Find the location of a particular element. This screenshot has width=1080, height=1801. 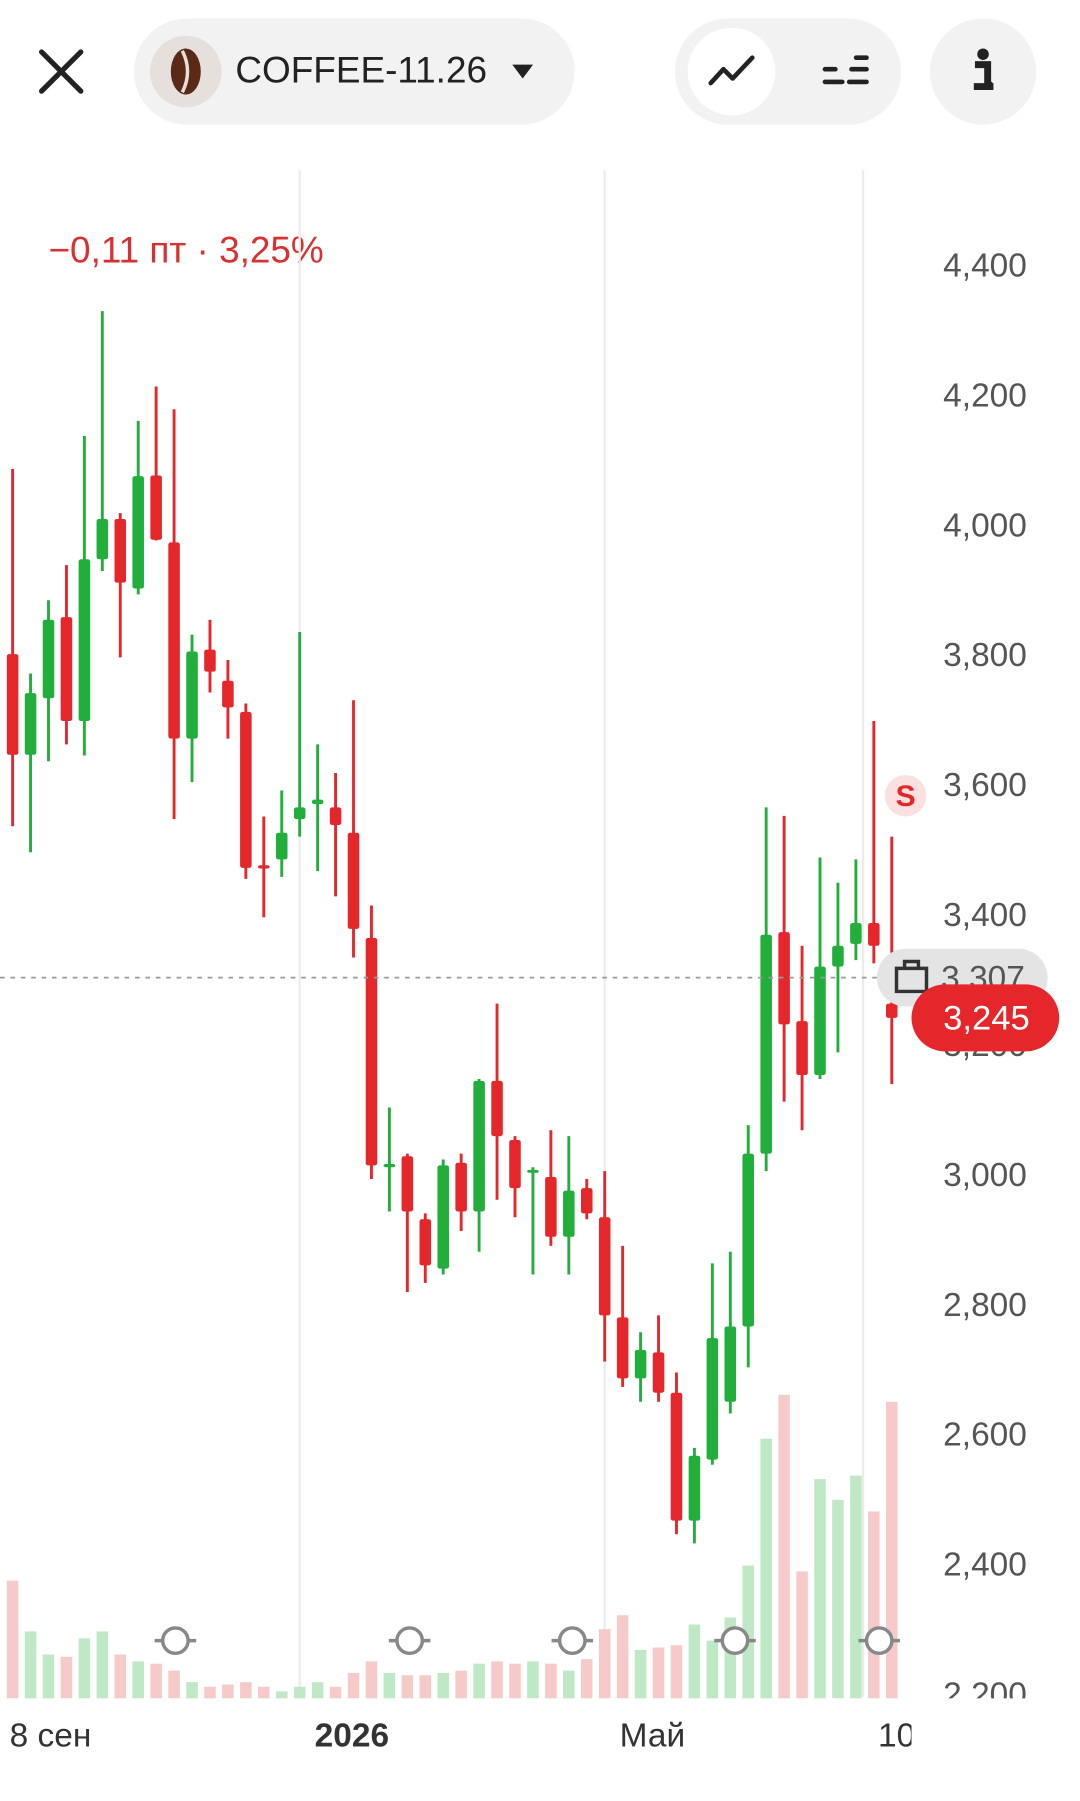

y-tick-label: 4,000 is located at coordinates (985, 525).